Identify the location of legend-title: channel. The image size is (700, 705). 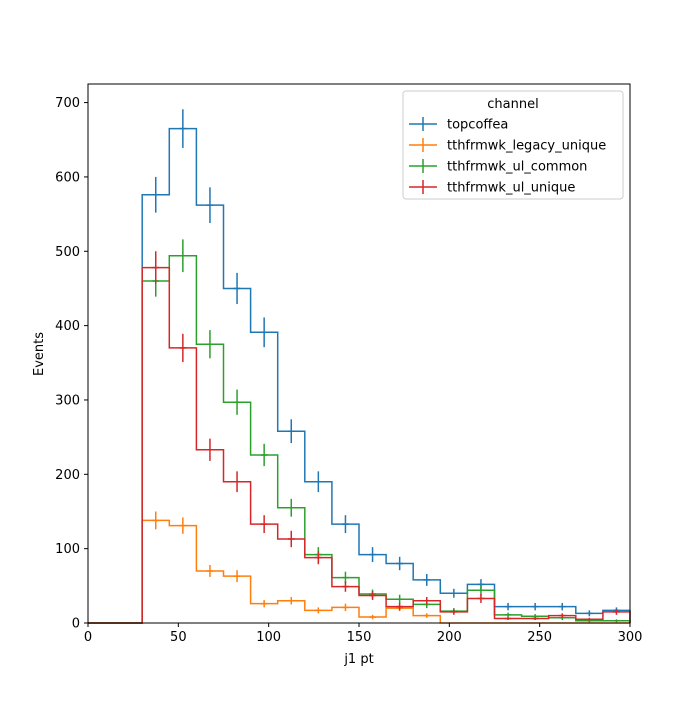
(512, 104).